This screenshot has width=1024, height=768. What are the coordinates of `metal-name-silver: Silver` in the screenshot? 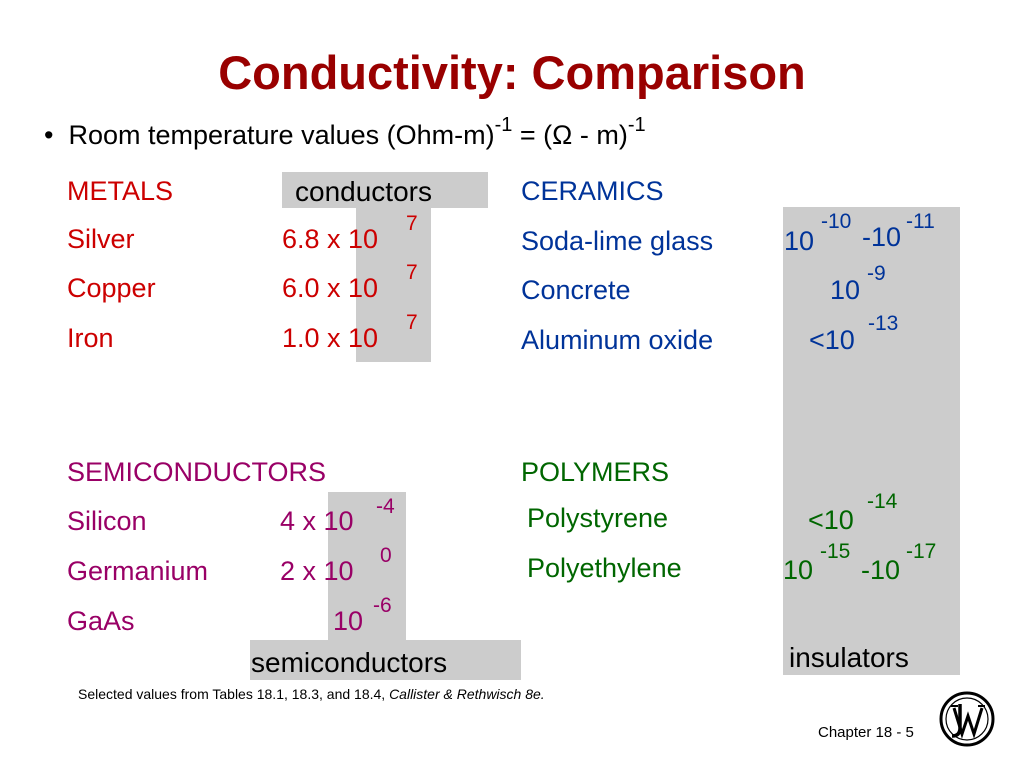 It's located at (101, 239).